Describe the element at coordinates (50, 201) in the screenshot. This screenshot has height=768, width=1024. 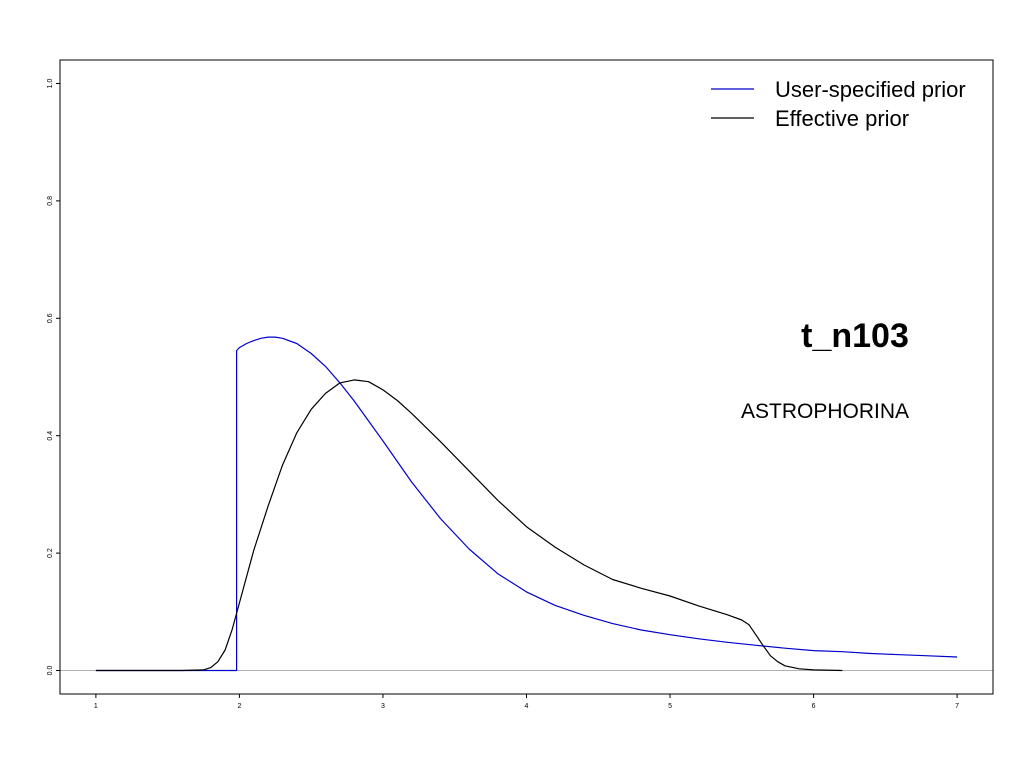
I see `y-tick-label: 0.8` at that location.